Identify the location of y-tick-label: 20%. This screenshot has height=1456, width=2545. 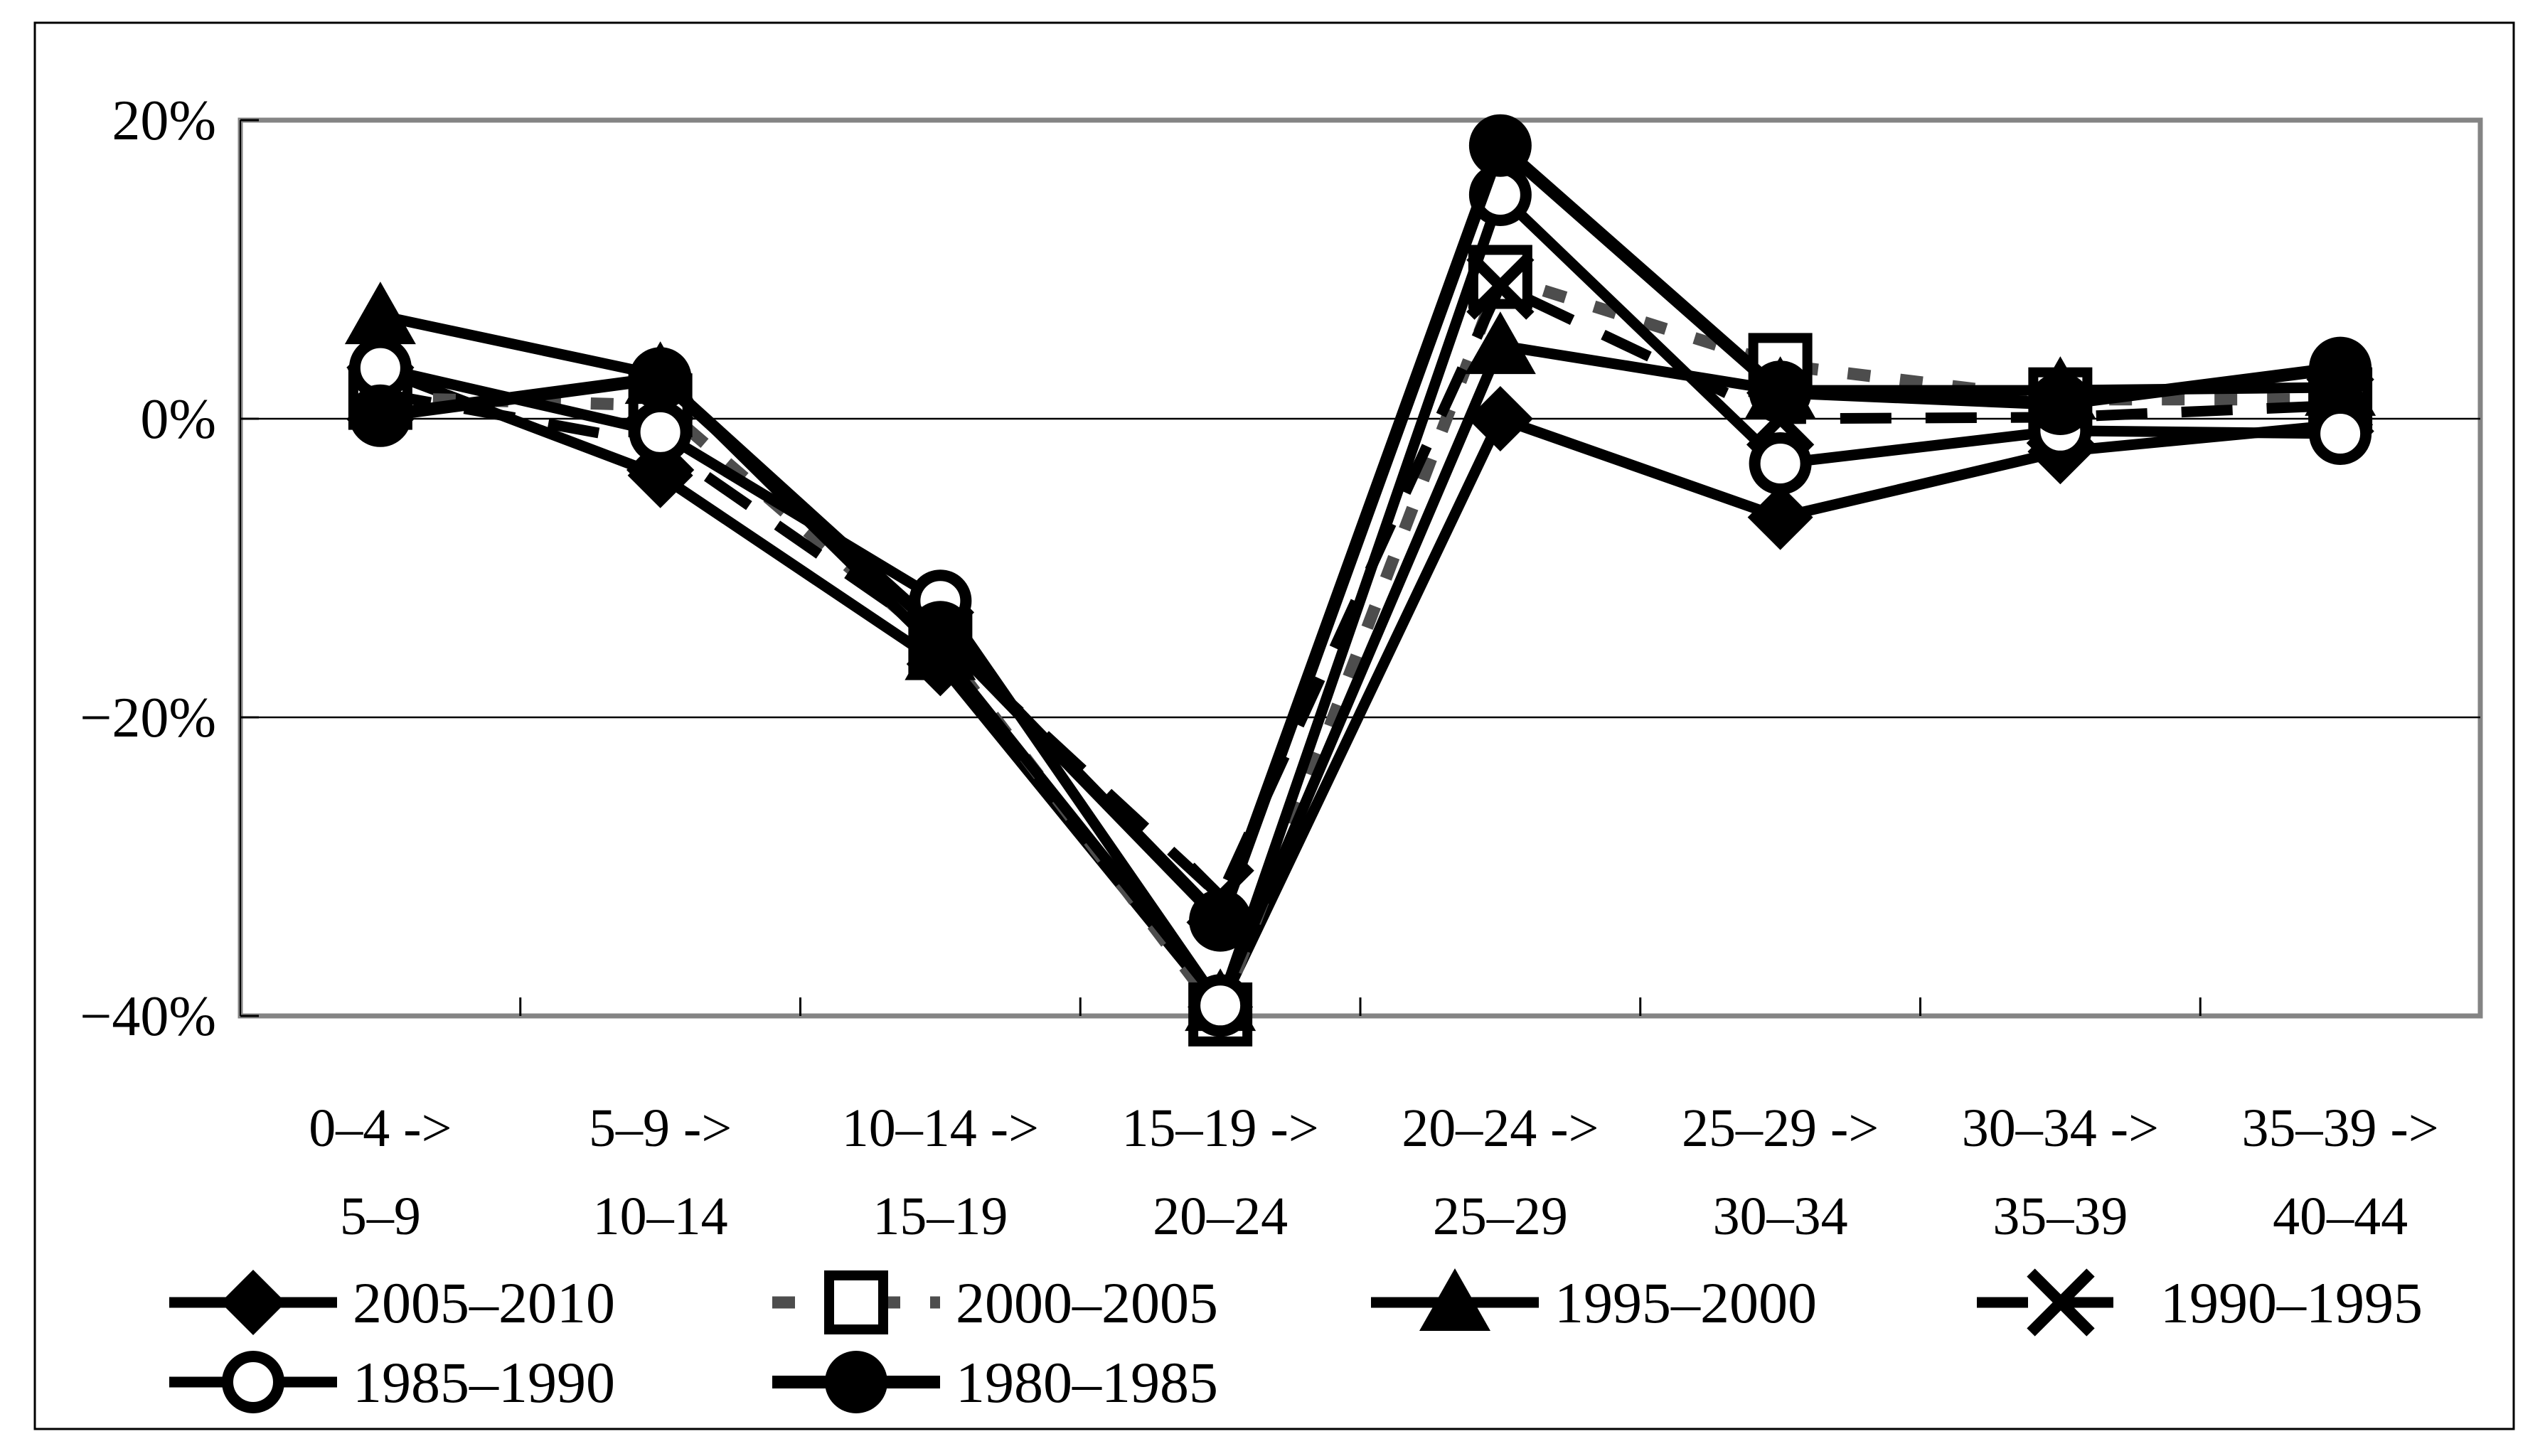
(164, 121).